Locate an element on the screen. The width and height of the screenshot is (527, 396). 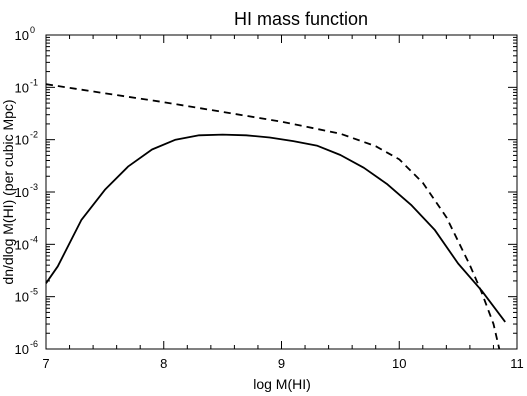
x-tick-label: 11 is located at coordinates (517, 363).